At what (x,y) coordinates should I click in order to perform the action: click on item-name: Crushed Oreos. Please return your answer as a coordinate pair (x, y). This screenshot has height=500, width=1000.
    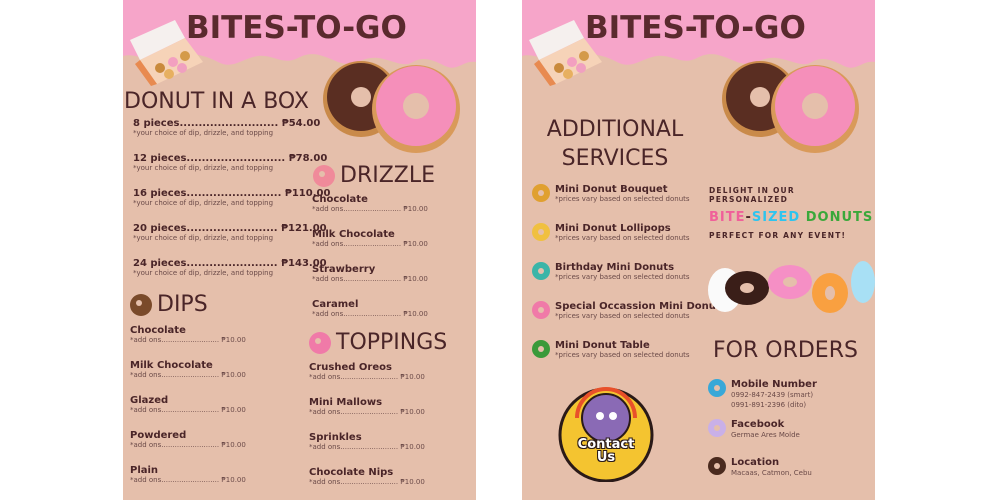
    Looking at the image, I should click on (350, 367).